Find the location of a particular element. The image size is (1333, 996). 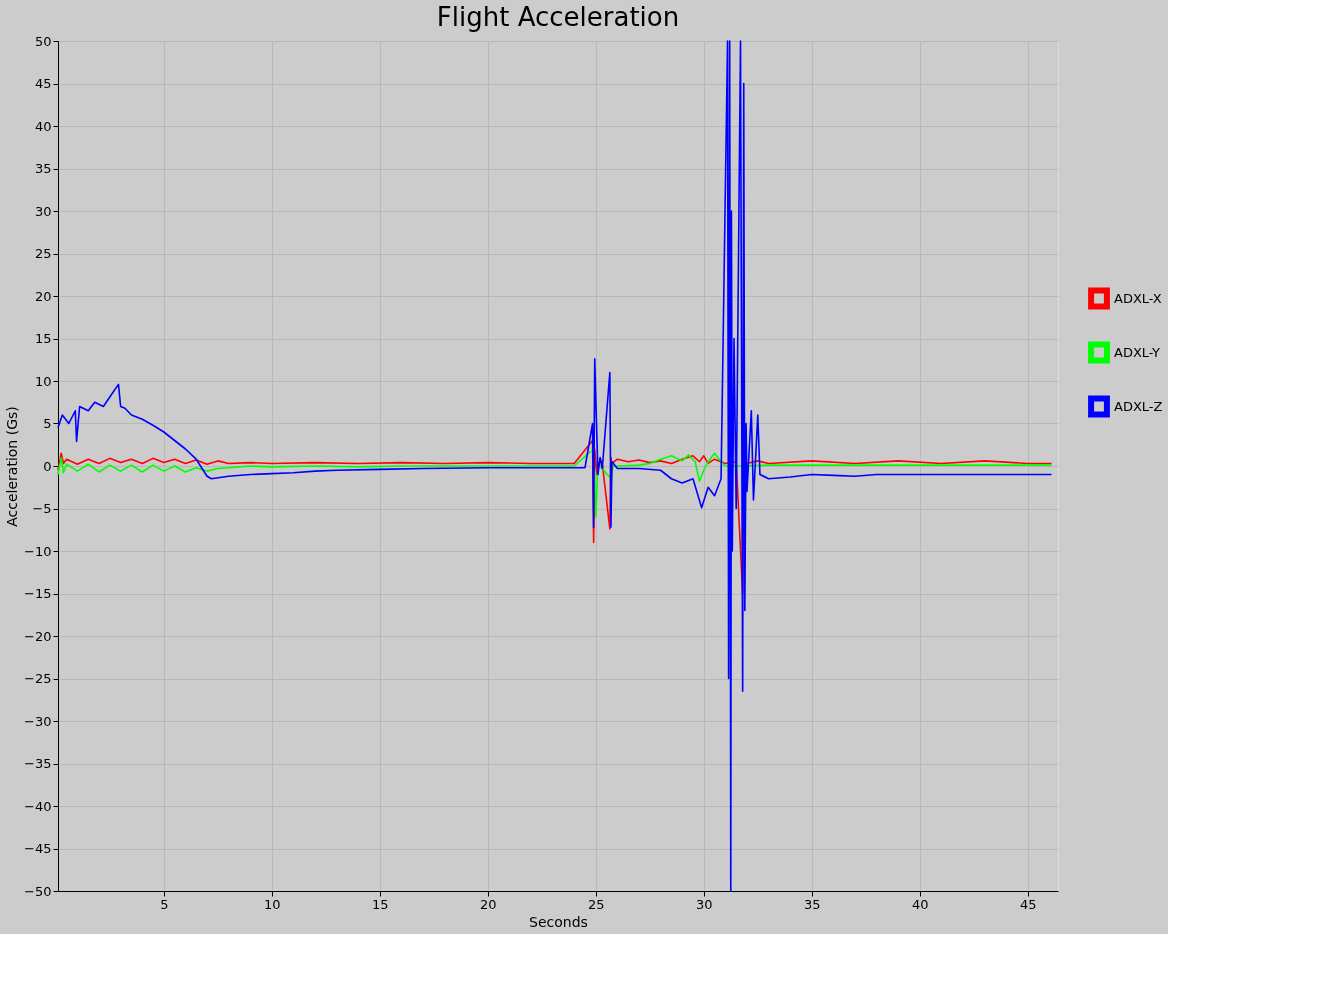

y-tick-label: −50 is located at coordinates (38, 891).